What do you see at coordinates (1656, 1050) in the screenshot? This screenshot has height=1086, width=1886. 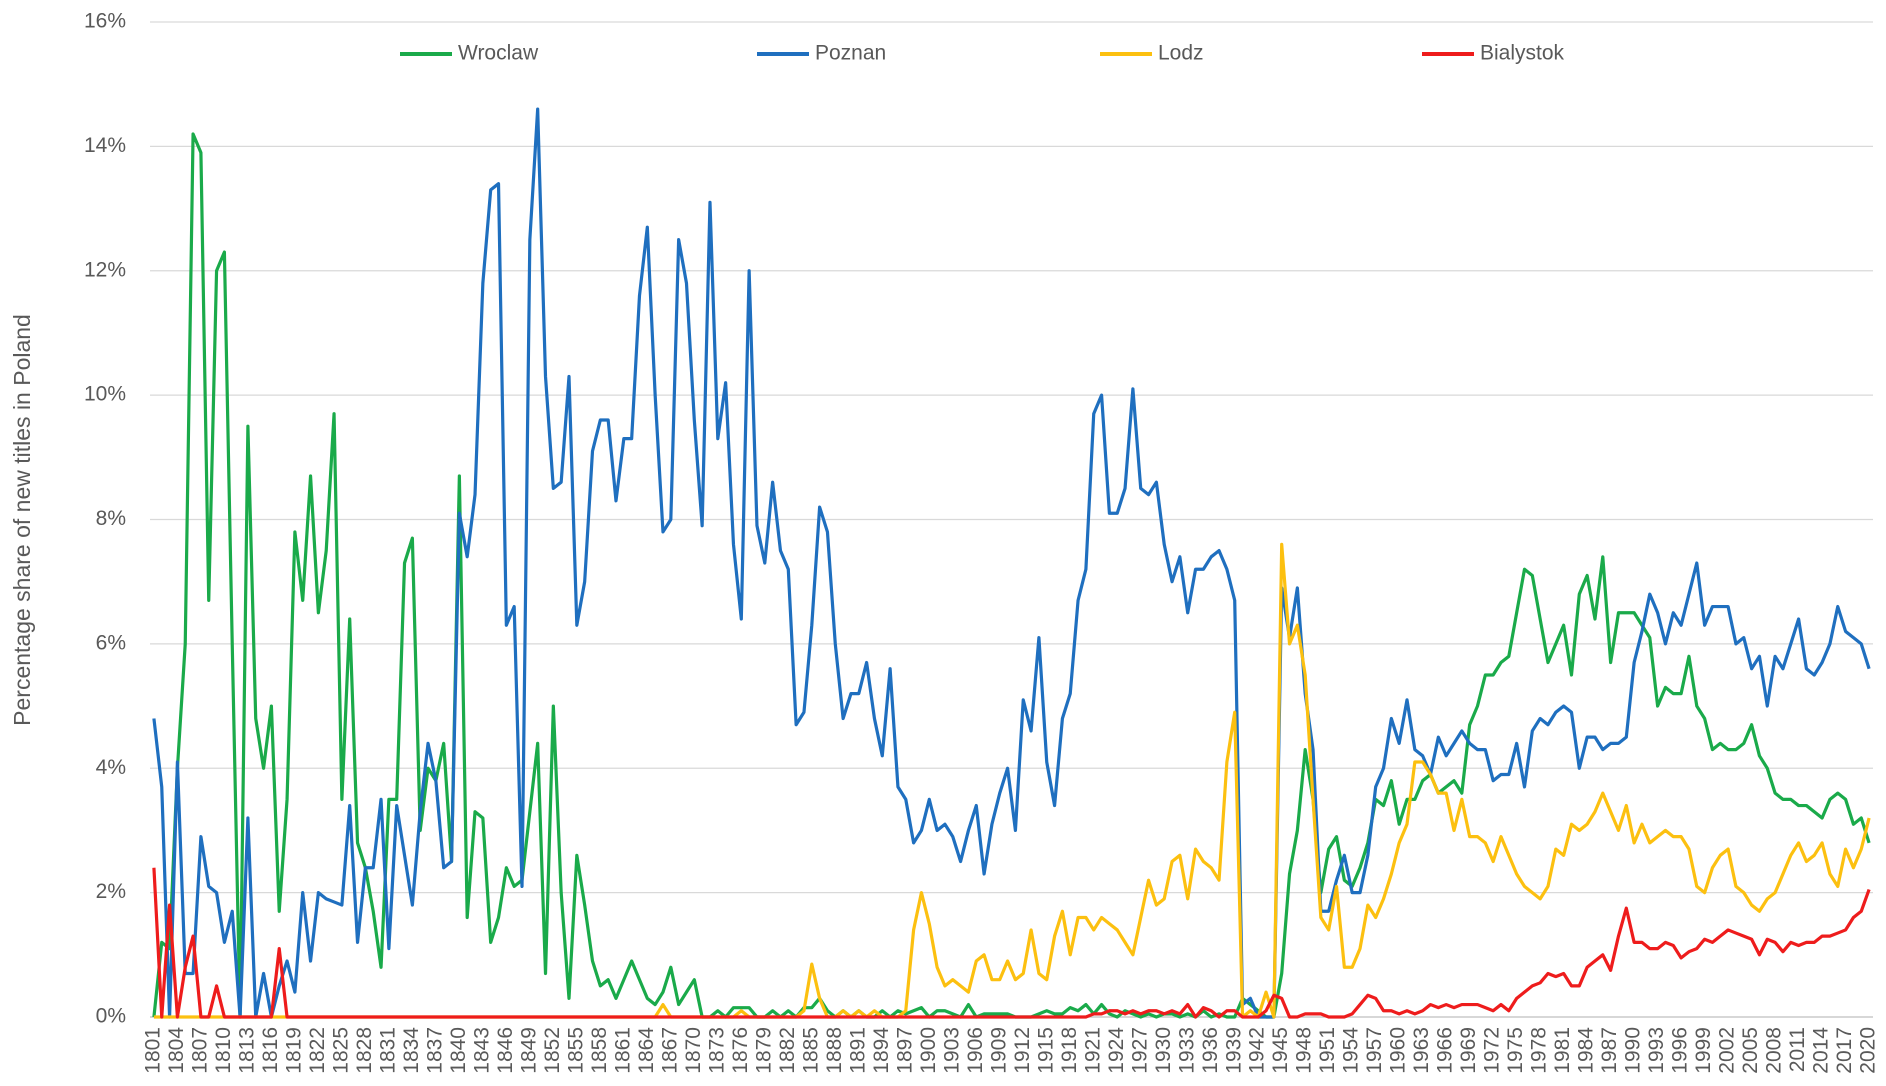 I see `x-tick-label: 1993` at bounding box center [1656, 1050].